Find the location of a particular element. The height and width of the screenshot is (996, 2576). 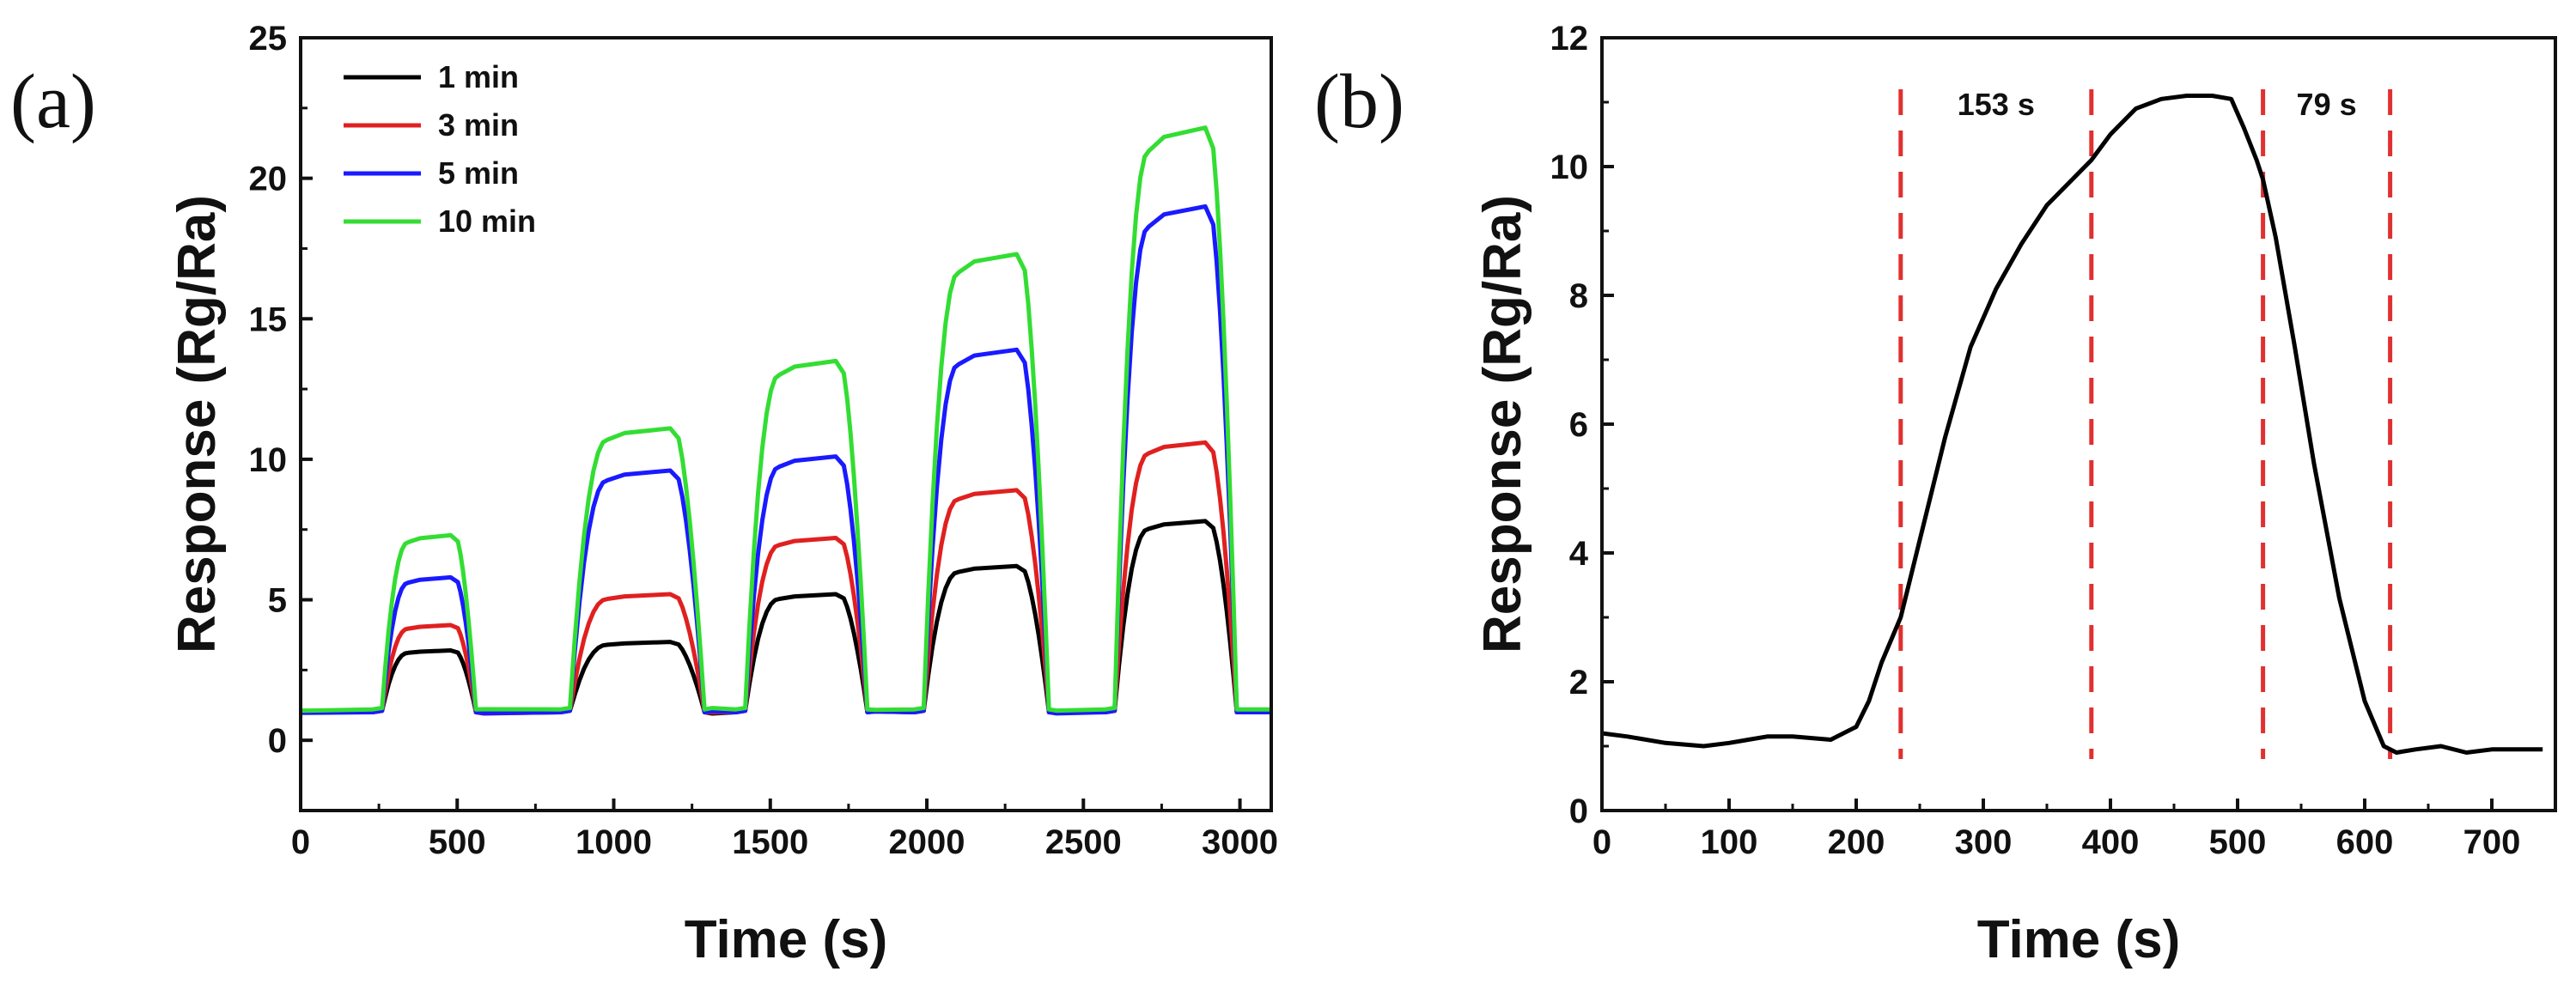

b-ytick-label: 2 is located at coordinates (1578, 683).